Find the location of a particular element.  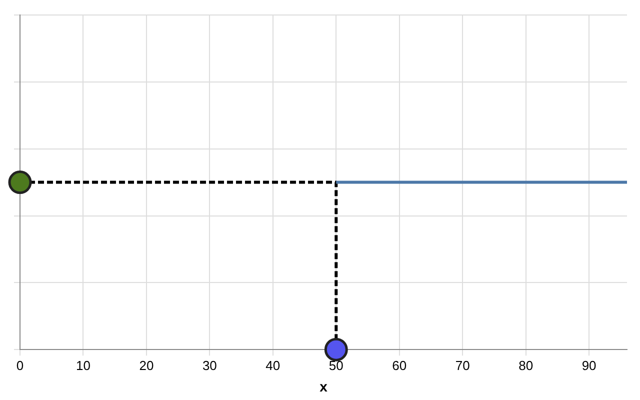

x-tick-label: 0 is located at coordinates (20, 365).